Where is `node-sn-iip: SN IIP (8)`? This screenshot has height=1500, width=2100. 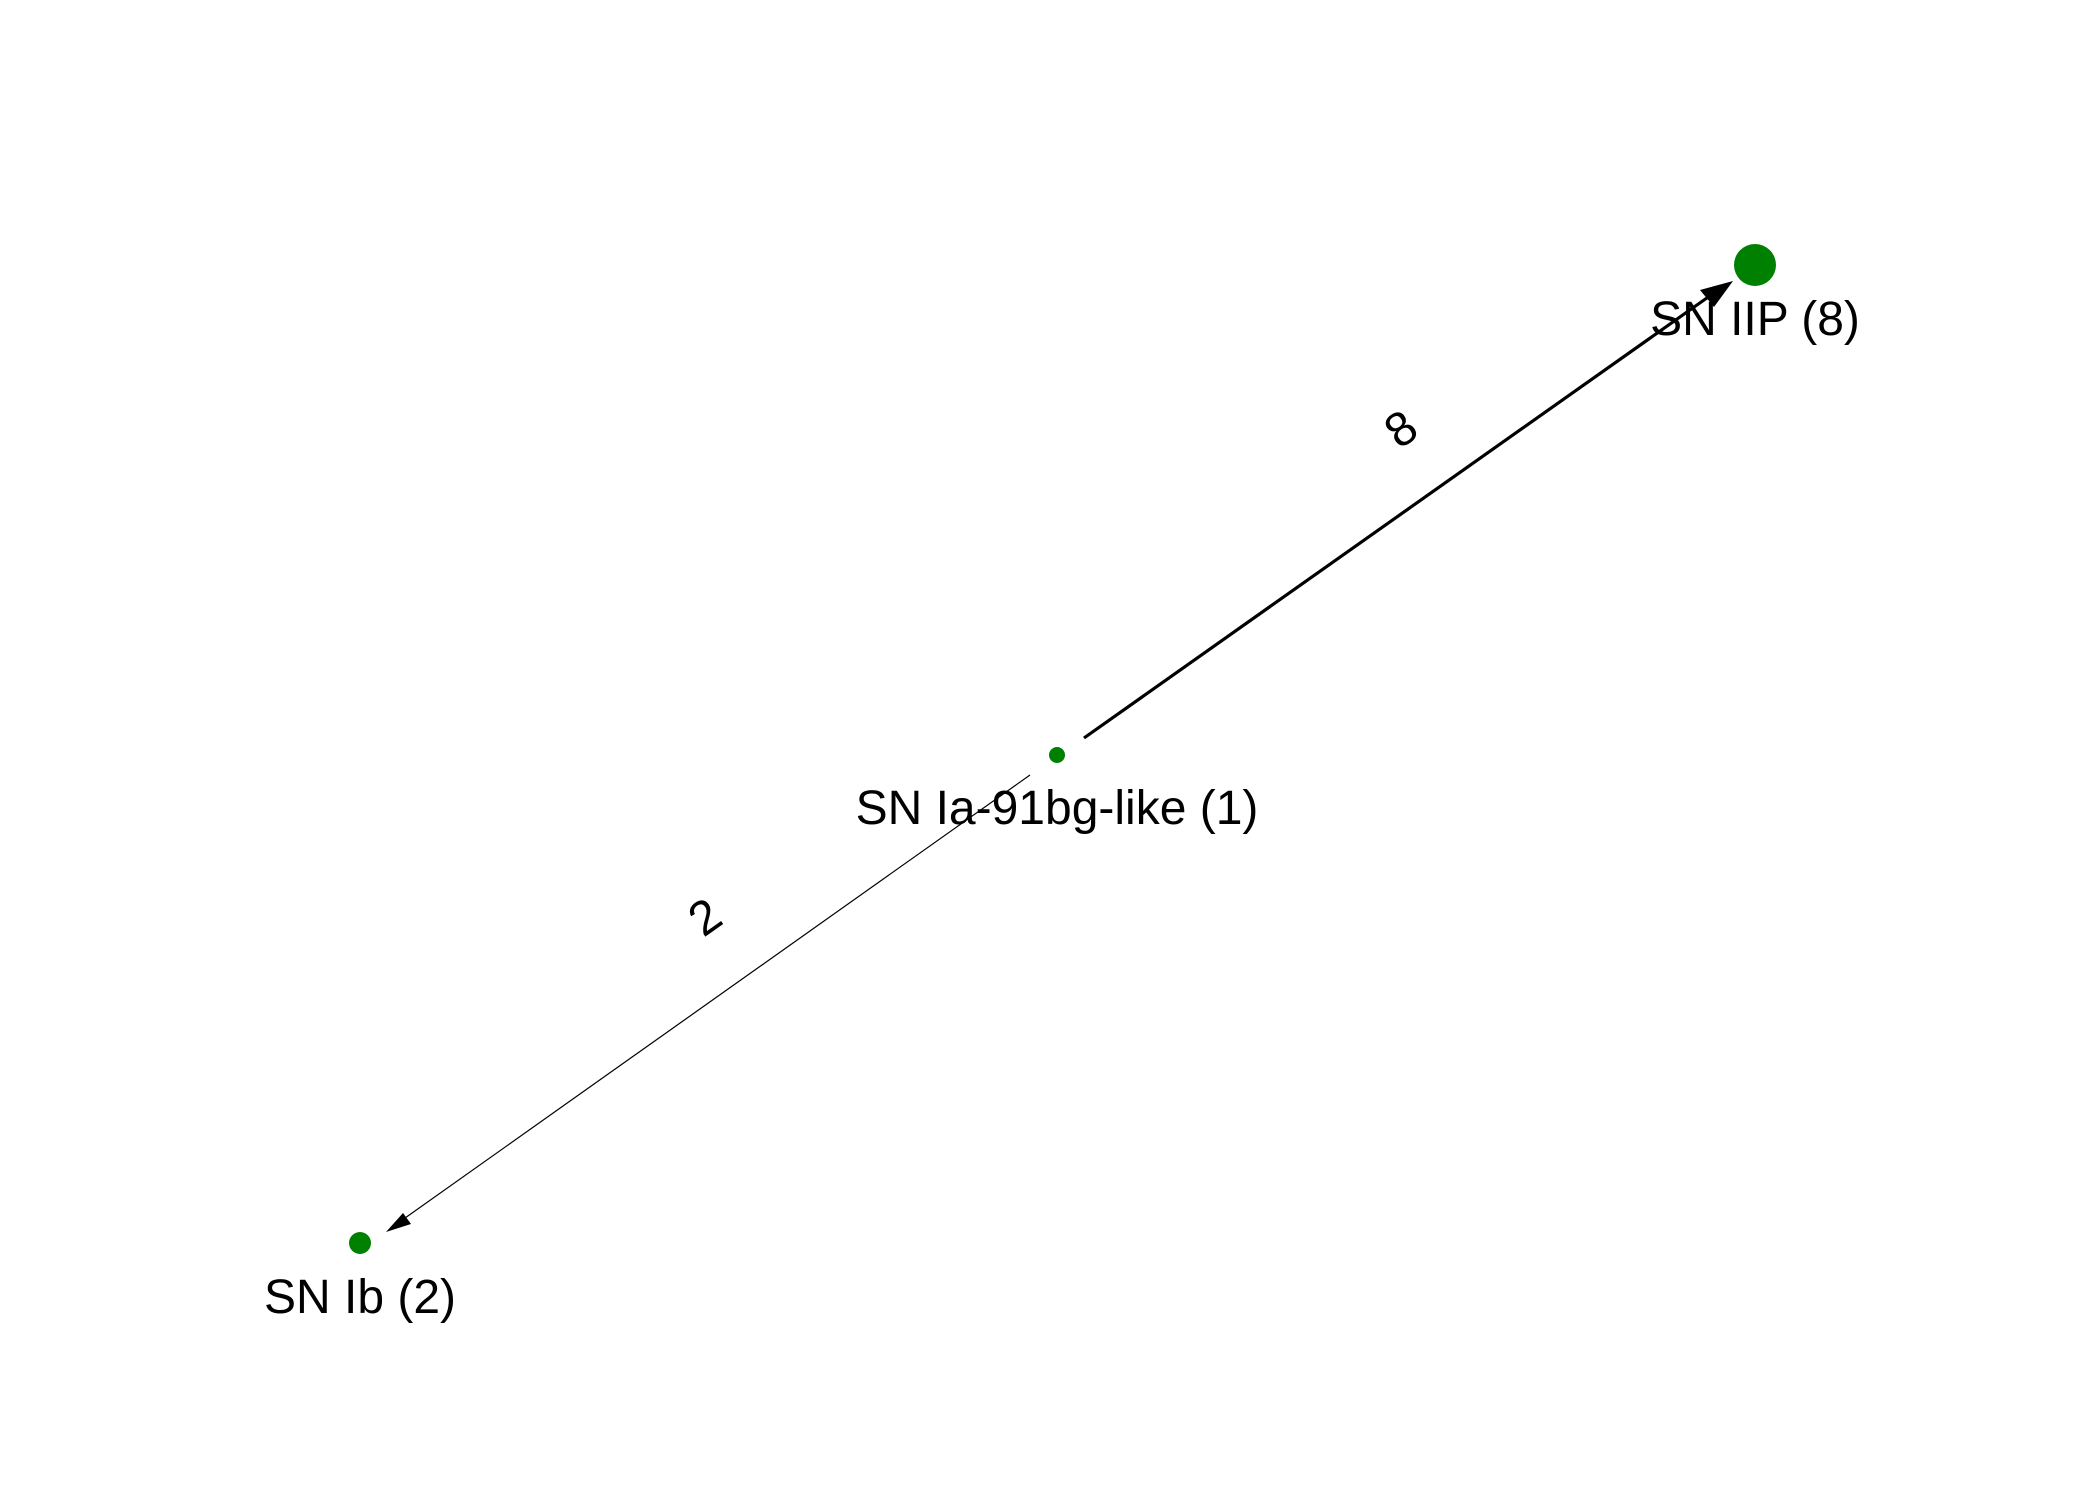
node-sn-iip: SN IIP (8) is located at coordinates (1755, 295).